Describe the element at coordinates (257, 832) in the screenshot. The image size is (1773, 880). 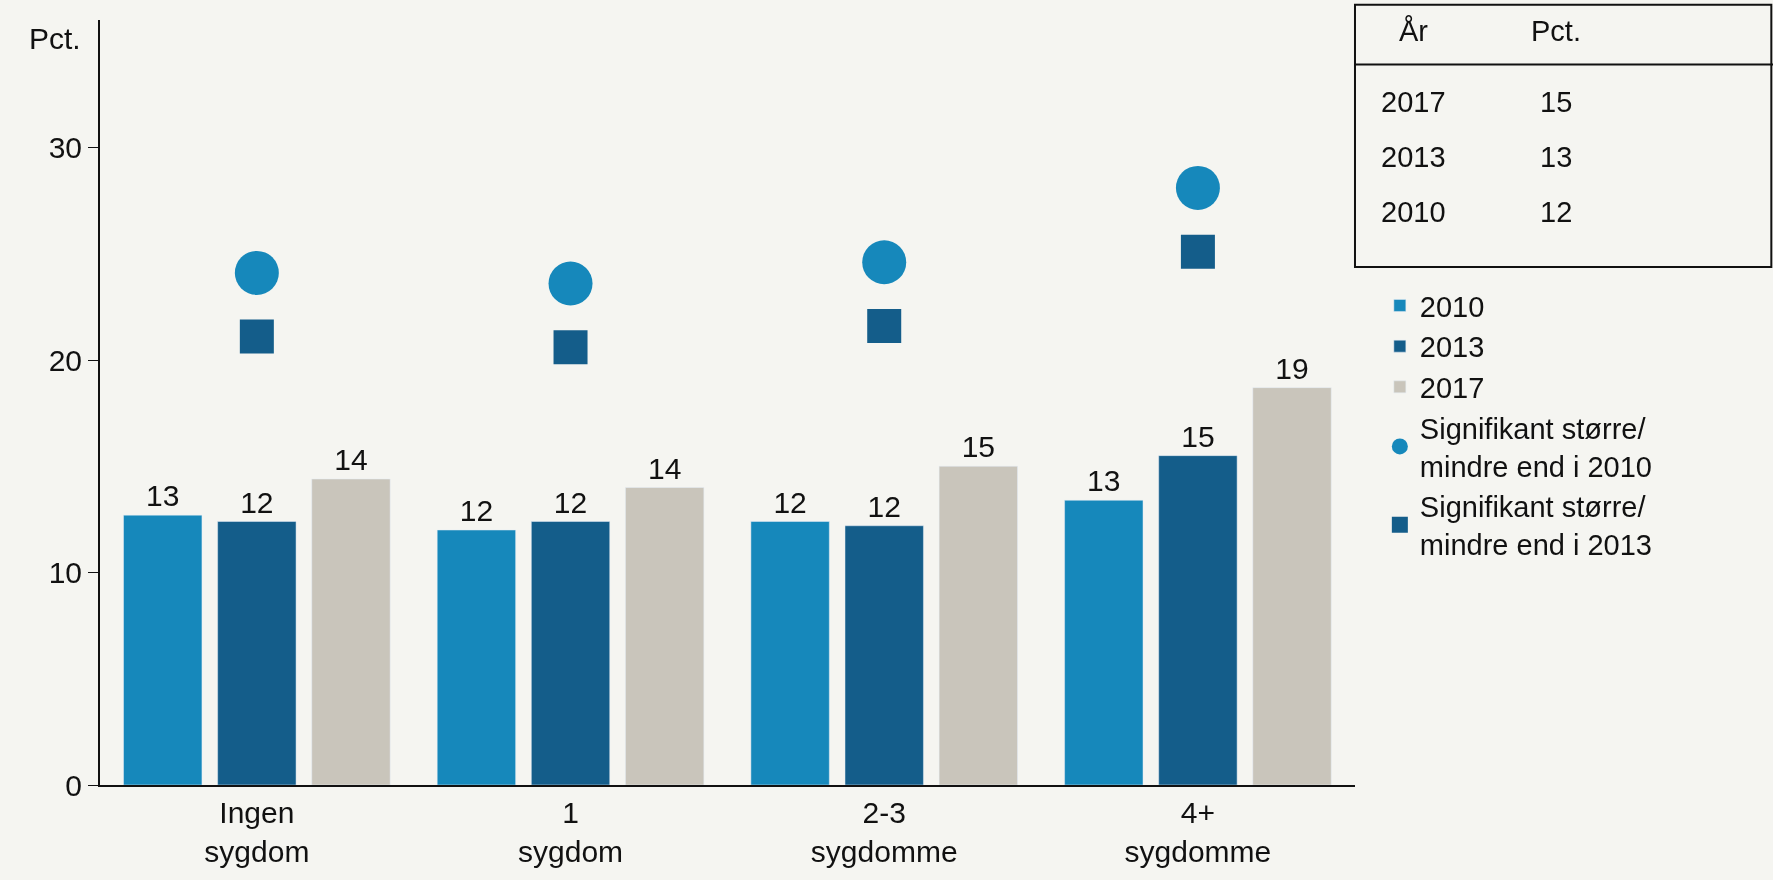
I see `x-tick-label: Ingen sygdom` at that location.